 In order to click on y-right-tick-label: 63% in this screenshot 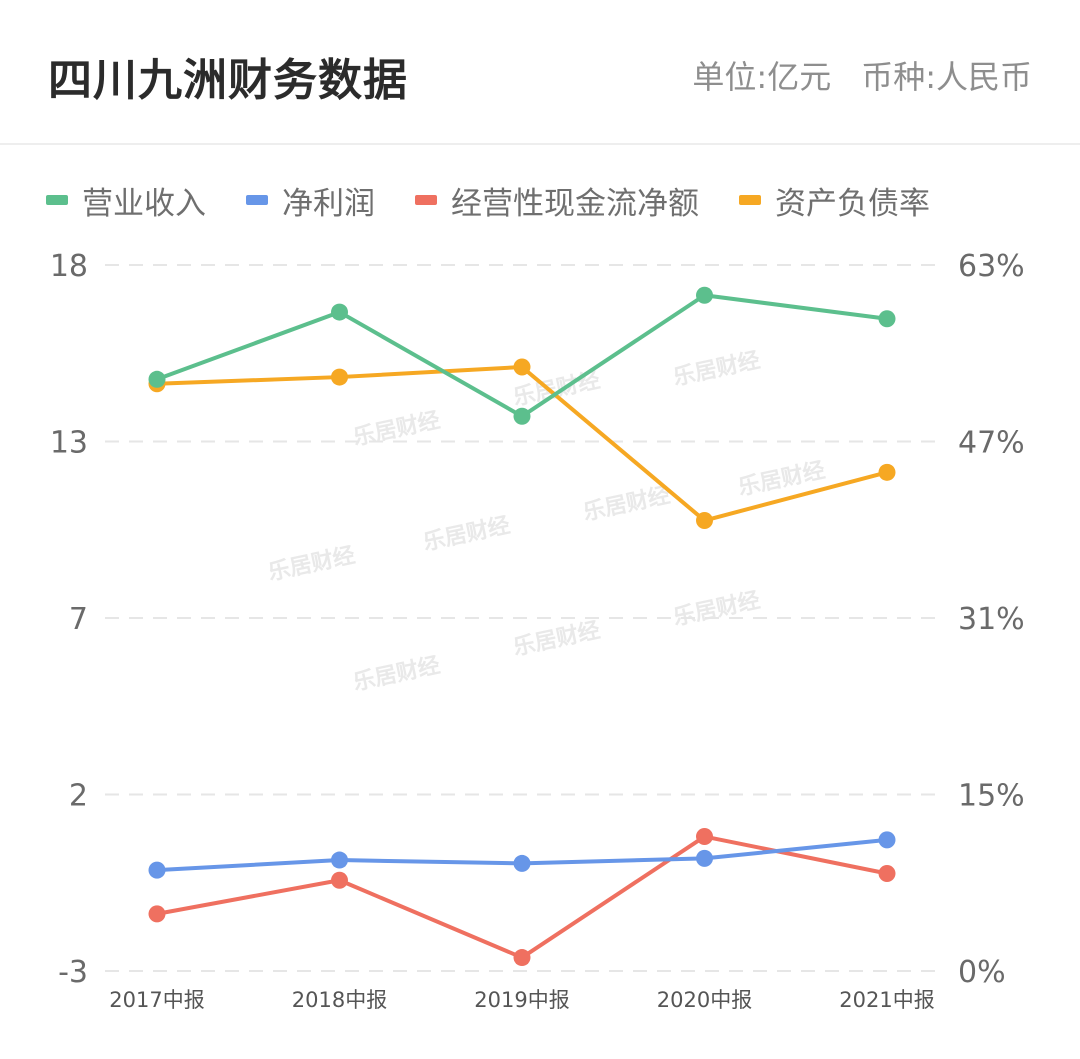, I will do `click(991, 266)`.